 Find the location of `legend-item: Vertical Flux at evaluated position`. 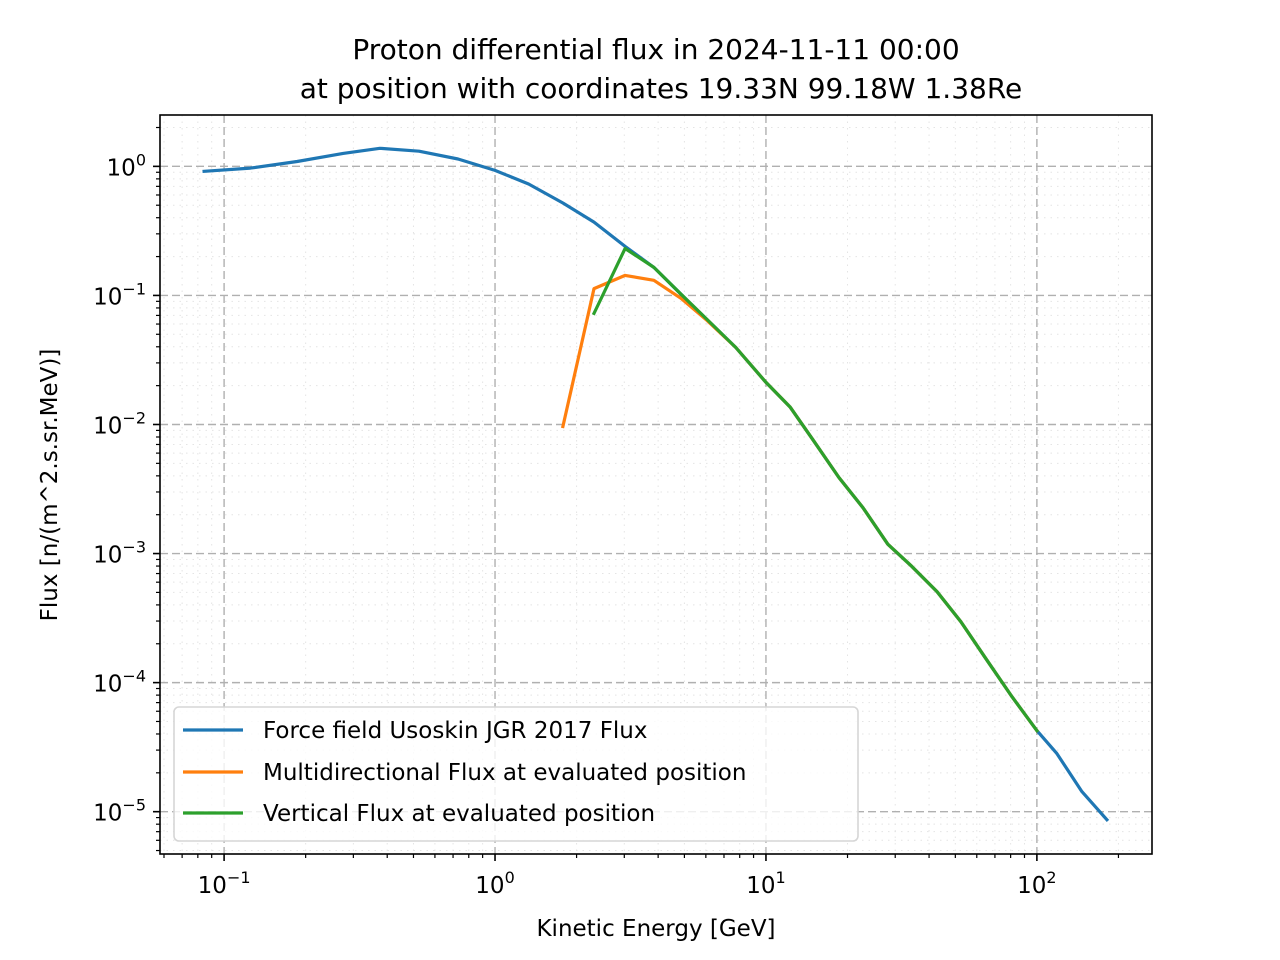

legend-item: Vertical Flux at evaluated position is located at coordinates (419, 814).